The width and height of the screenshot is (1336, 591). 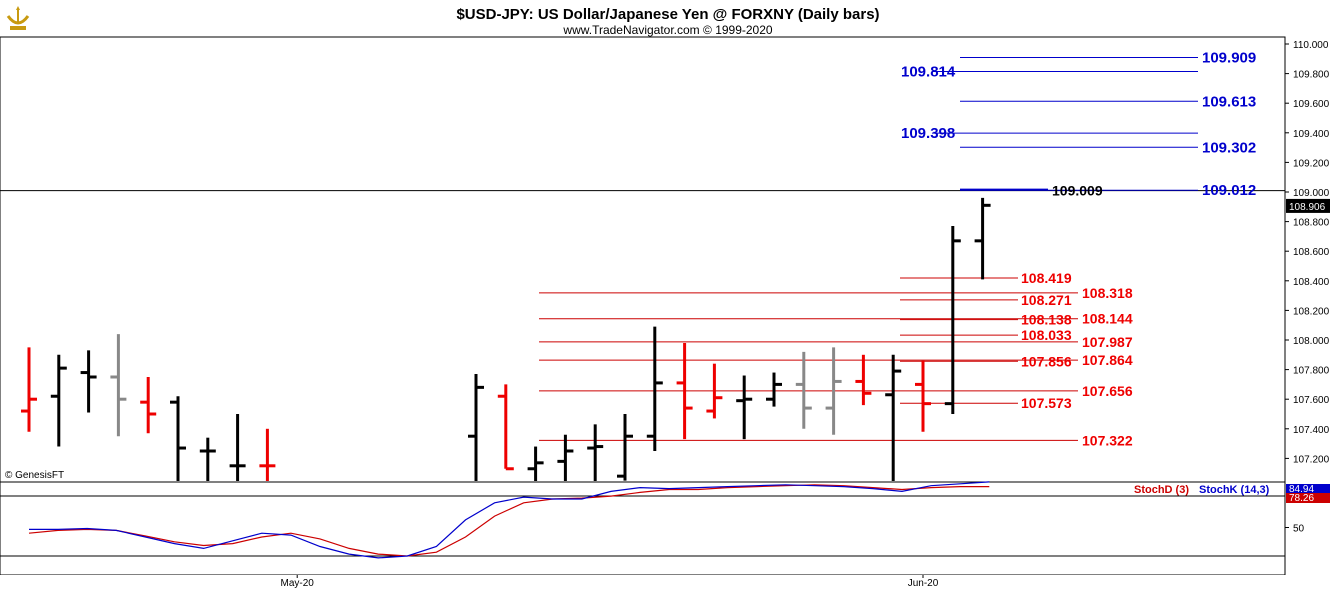 I want to click on blue-level-label: 109.012, so click(x=1229, y=190).